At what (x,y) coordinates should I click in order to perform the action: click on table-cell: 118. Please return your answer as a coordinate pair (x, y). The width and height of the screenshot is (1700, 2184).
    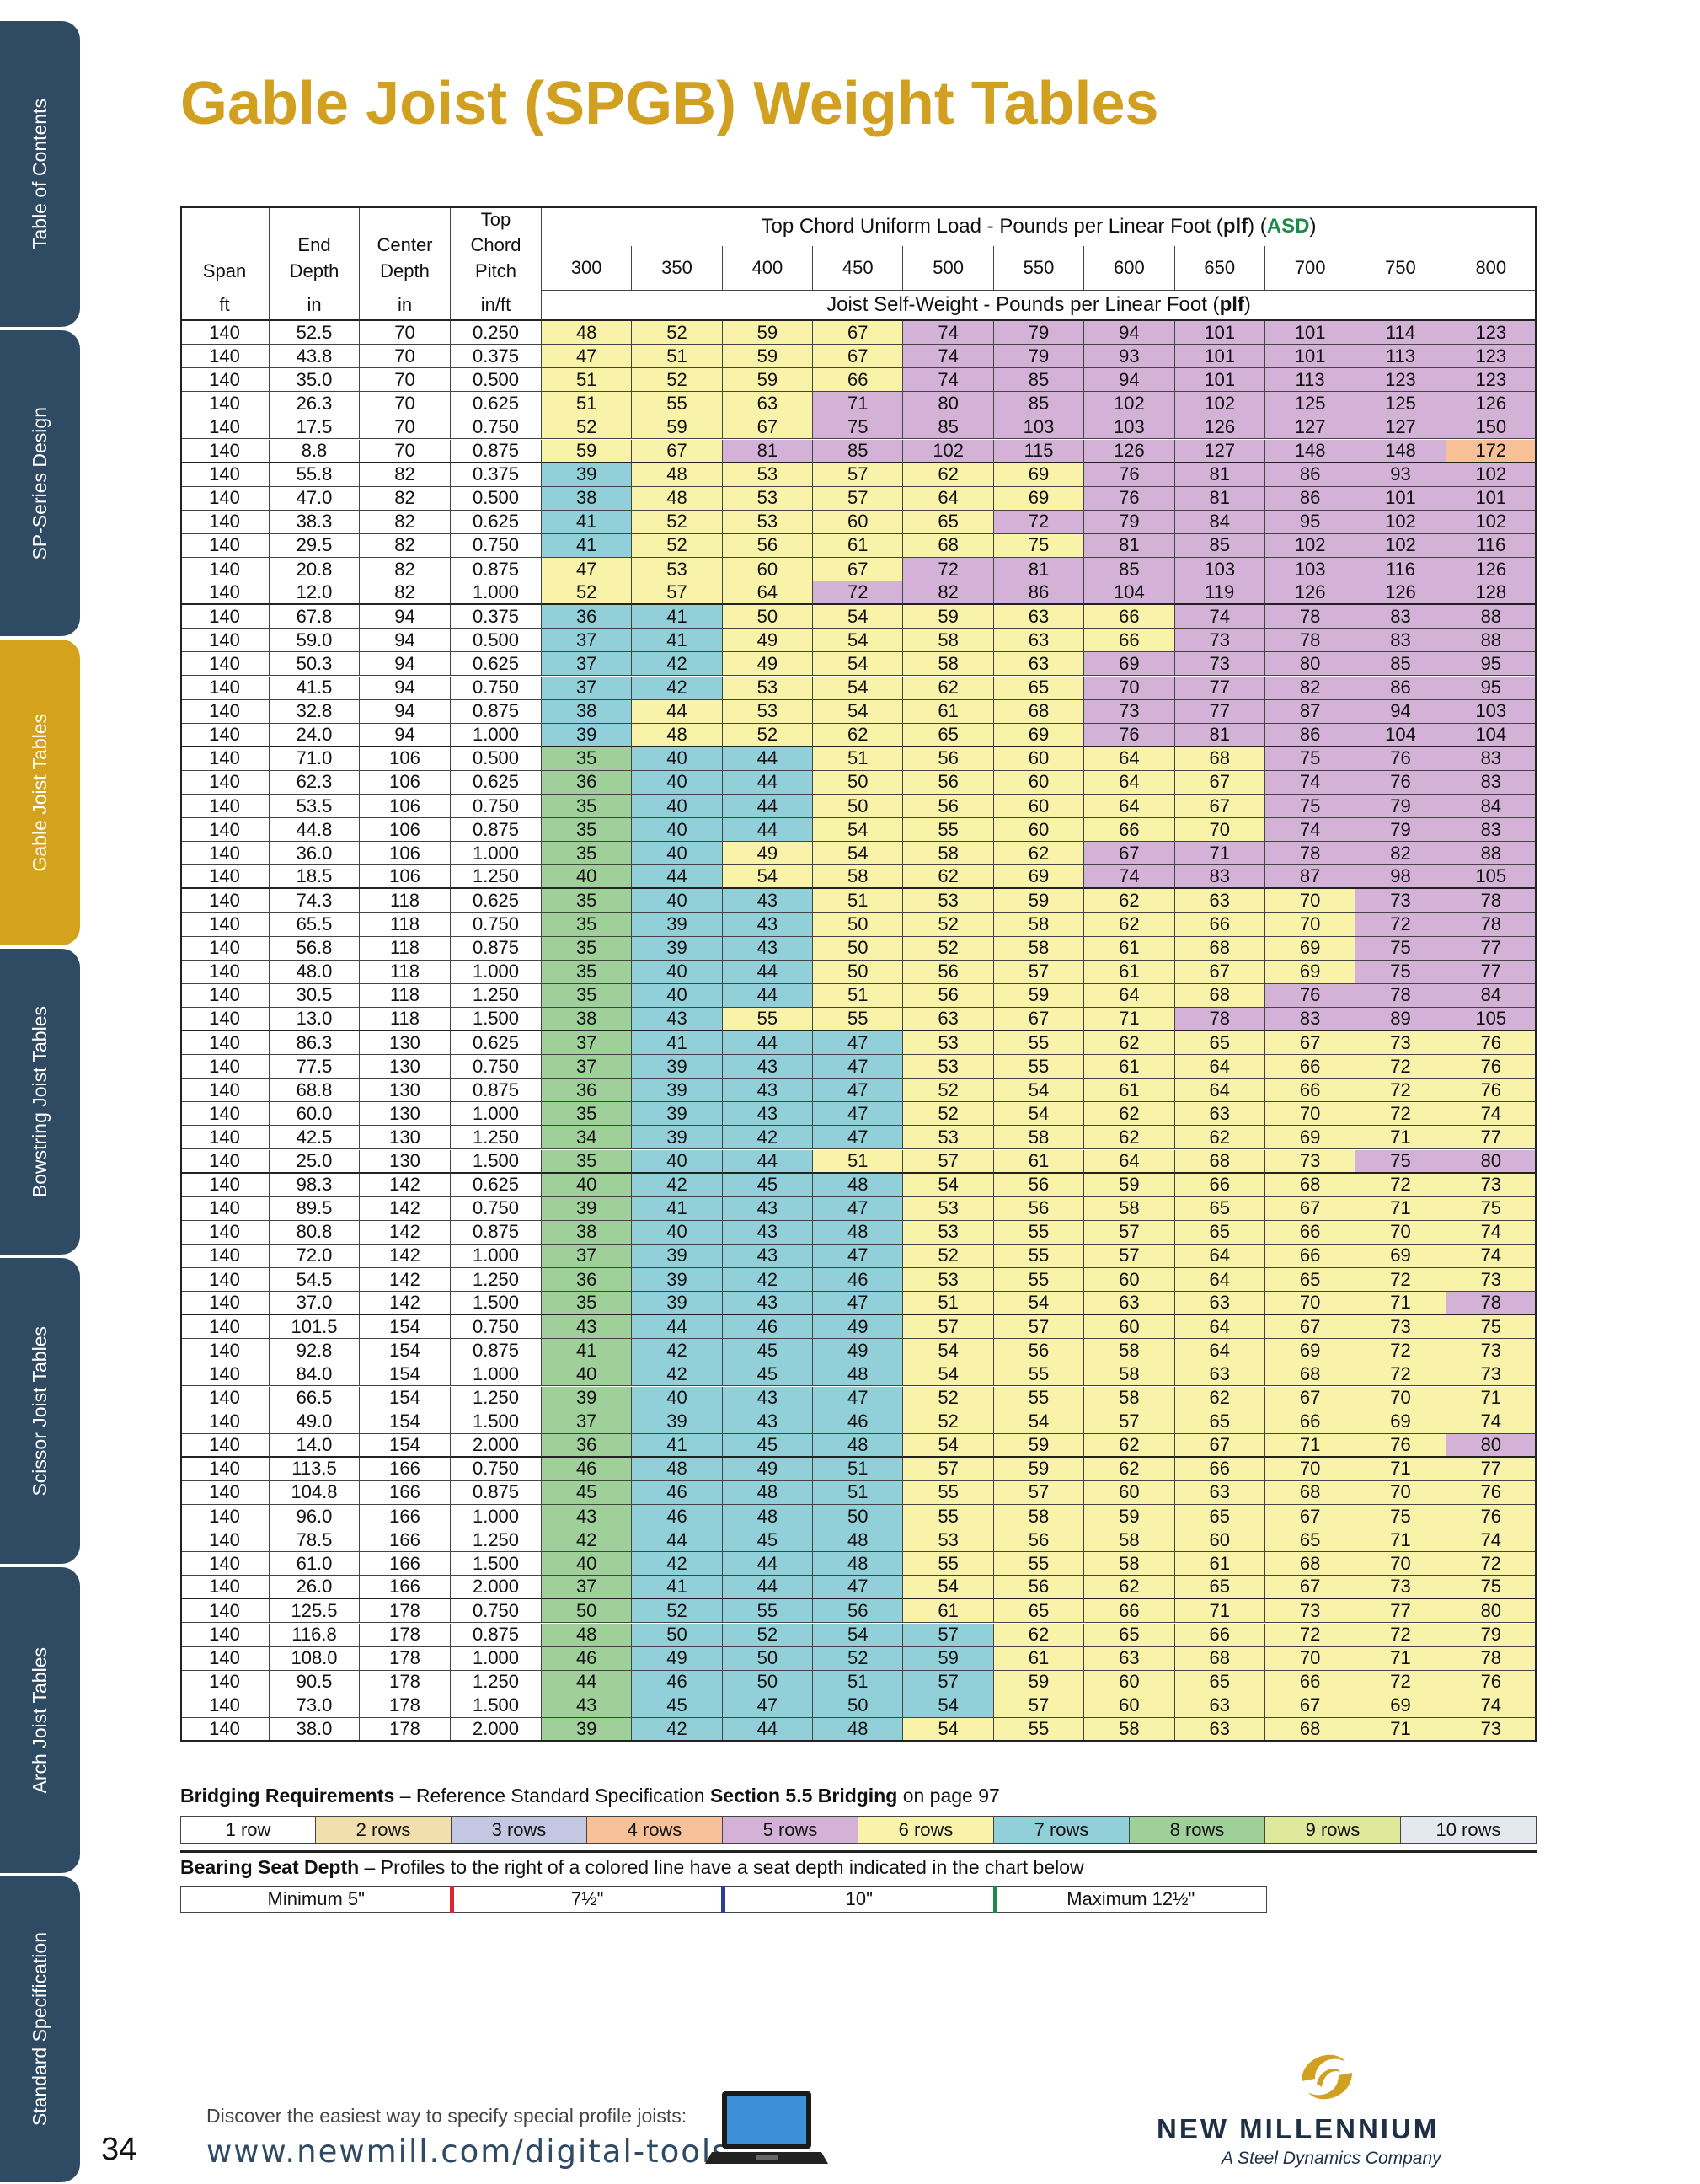
    Looking at the image, I should click on (405, 925).